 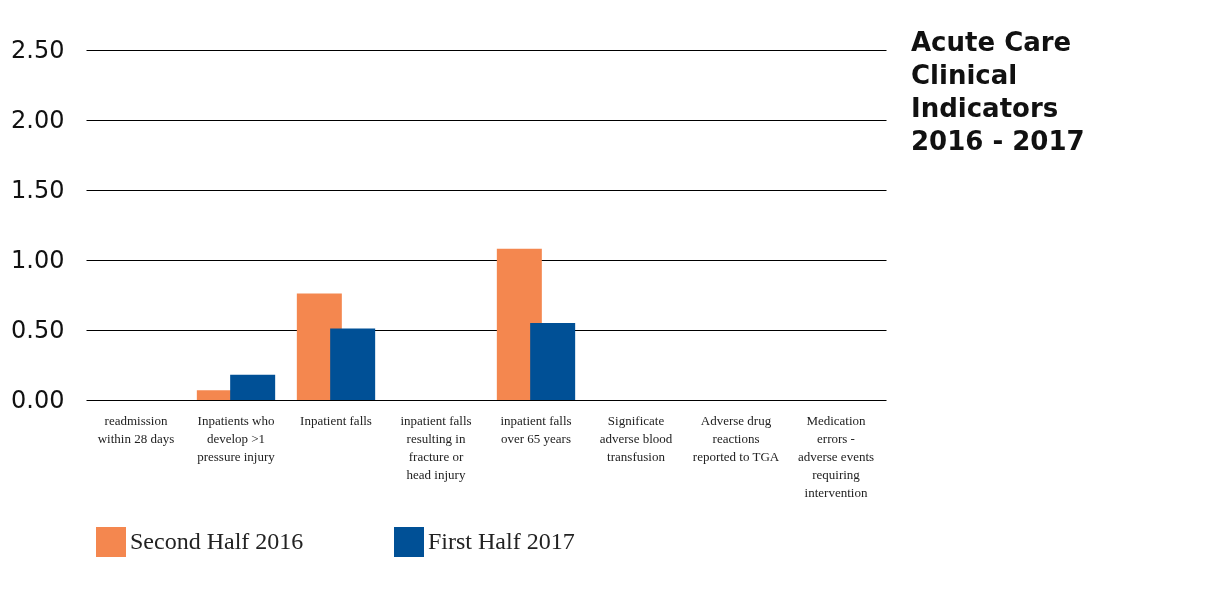 I want to click on y-tick-label: 0.50, so click(x=38, y=329).